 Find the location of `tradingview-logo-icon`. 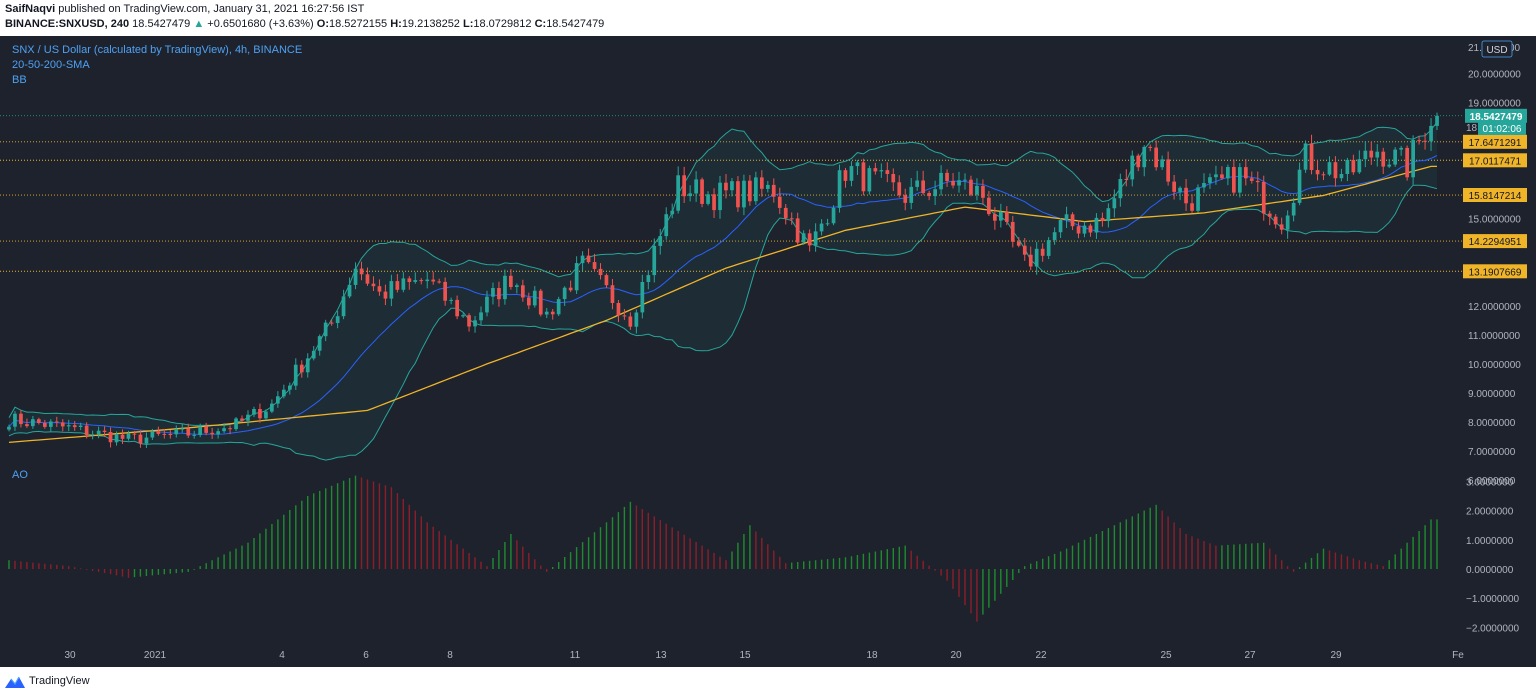

tradingview-logo-icon is located at coordinates (15, 682).